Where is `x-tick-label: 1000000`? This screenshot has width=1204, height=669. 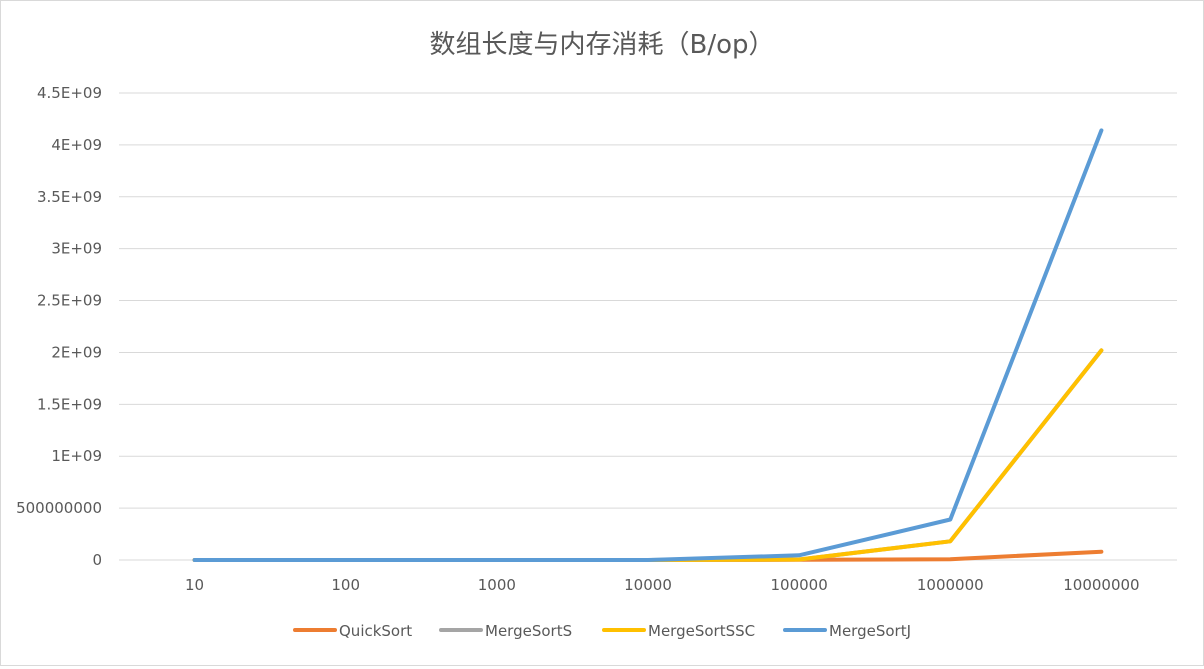
x-tick-label: 1000000 is located at coordinates (950, 585).